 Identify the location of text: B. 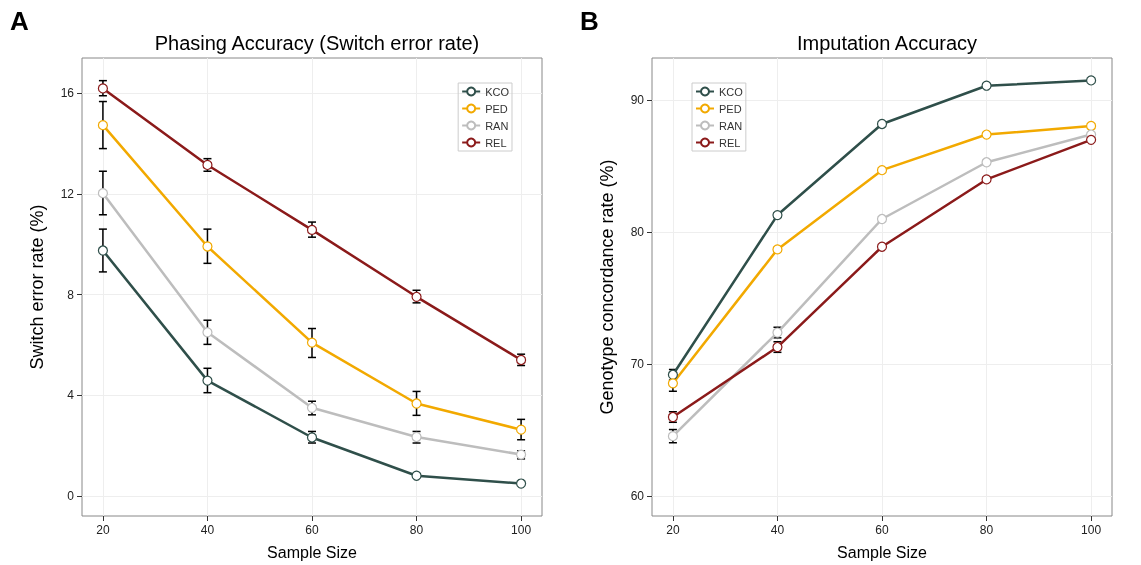
(589, 21).